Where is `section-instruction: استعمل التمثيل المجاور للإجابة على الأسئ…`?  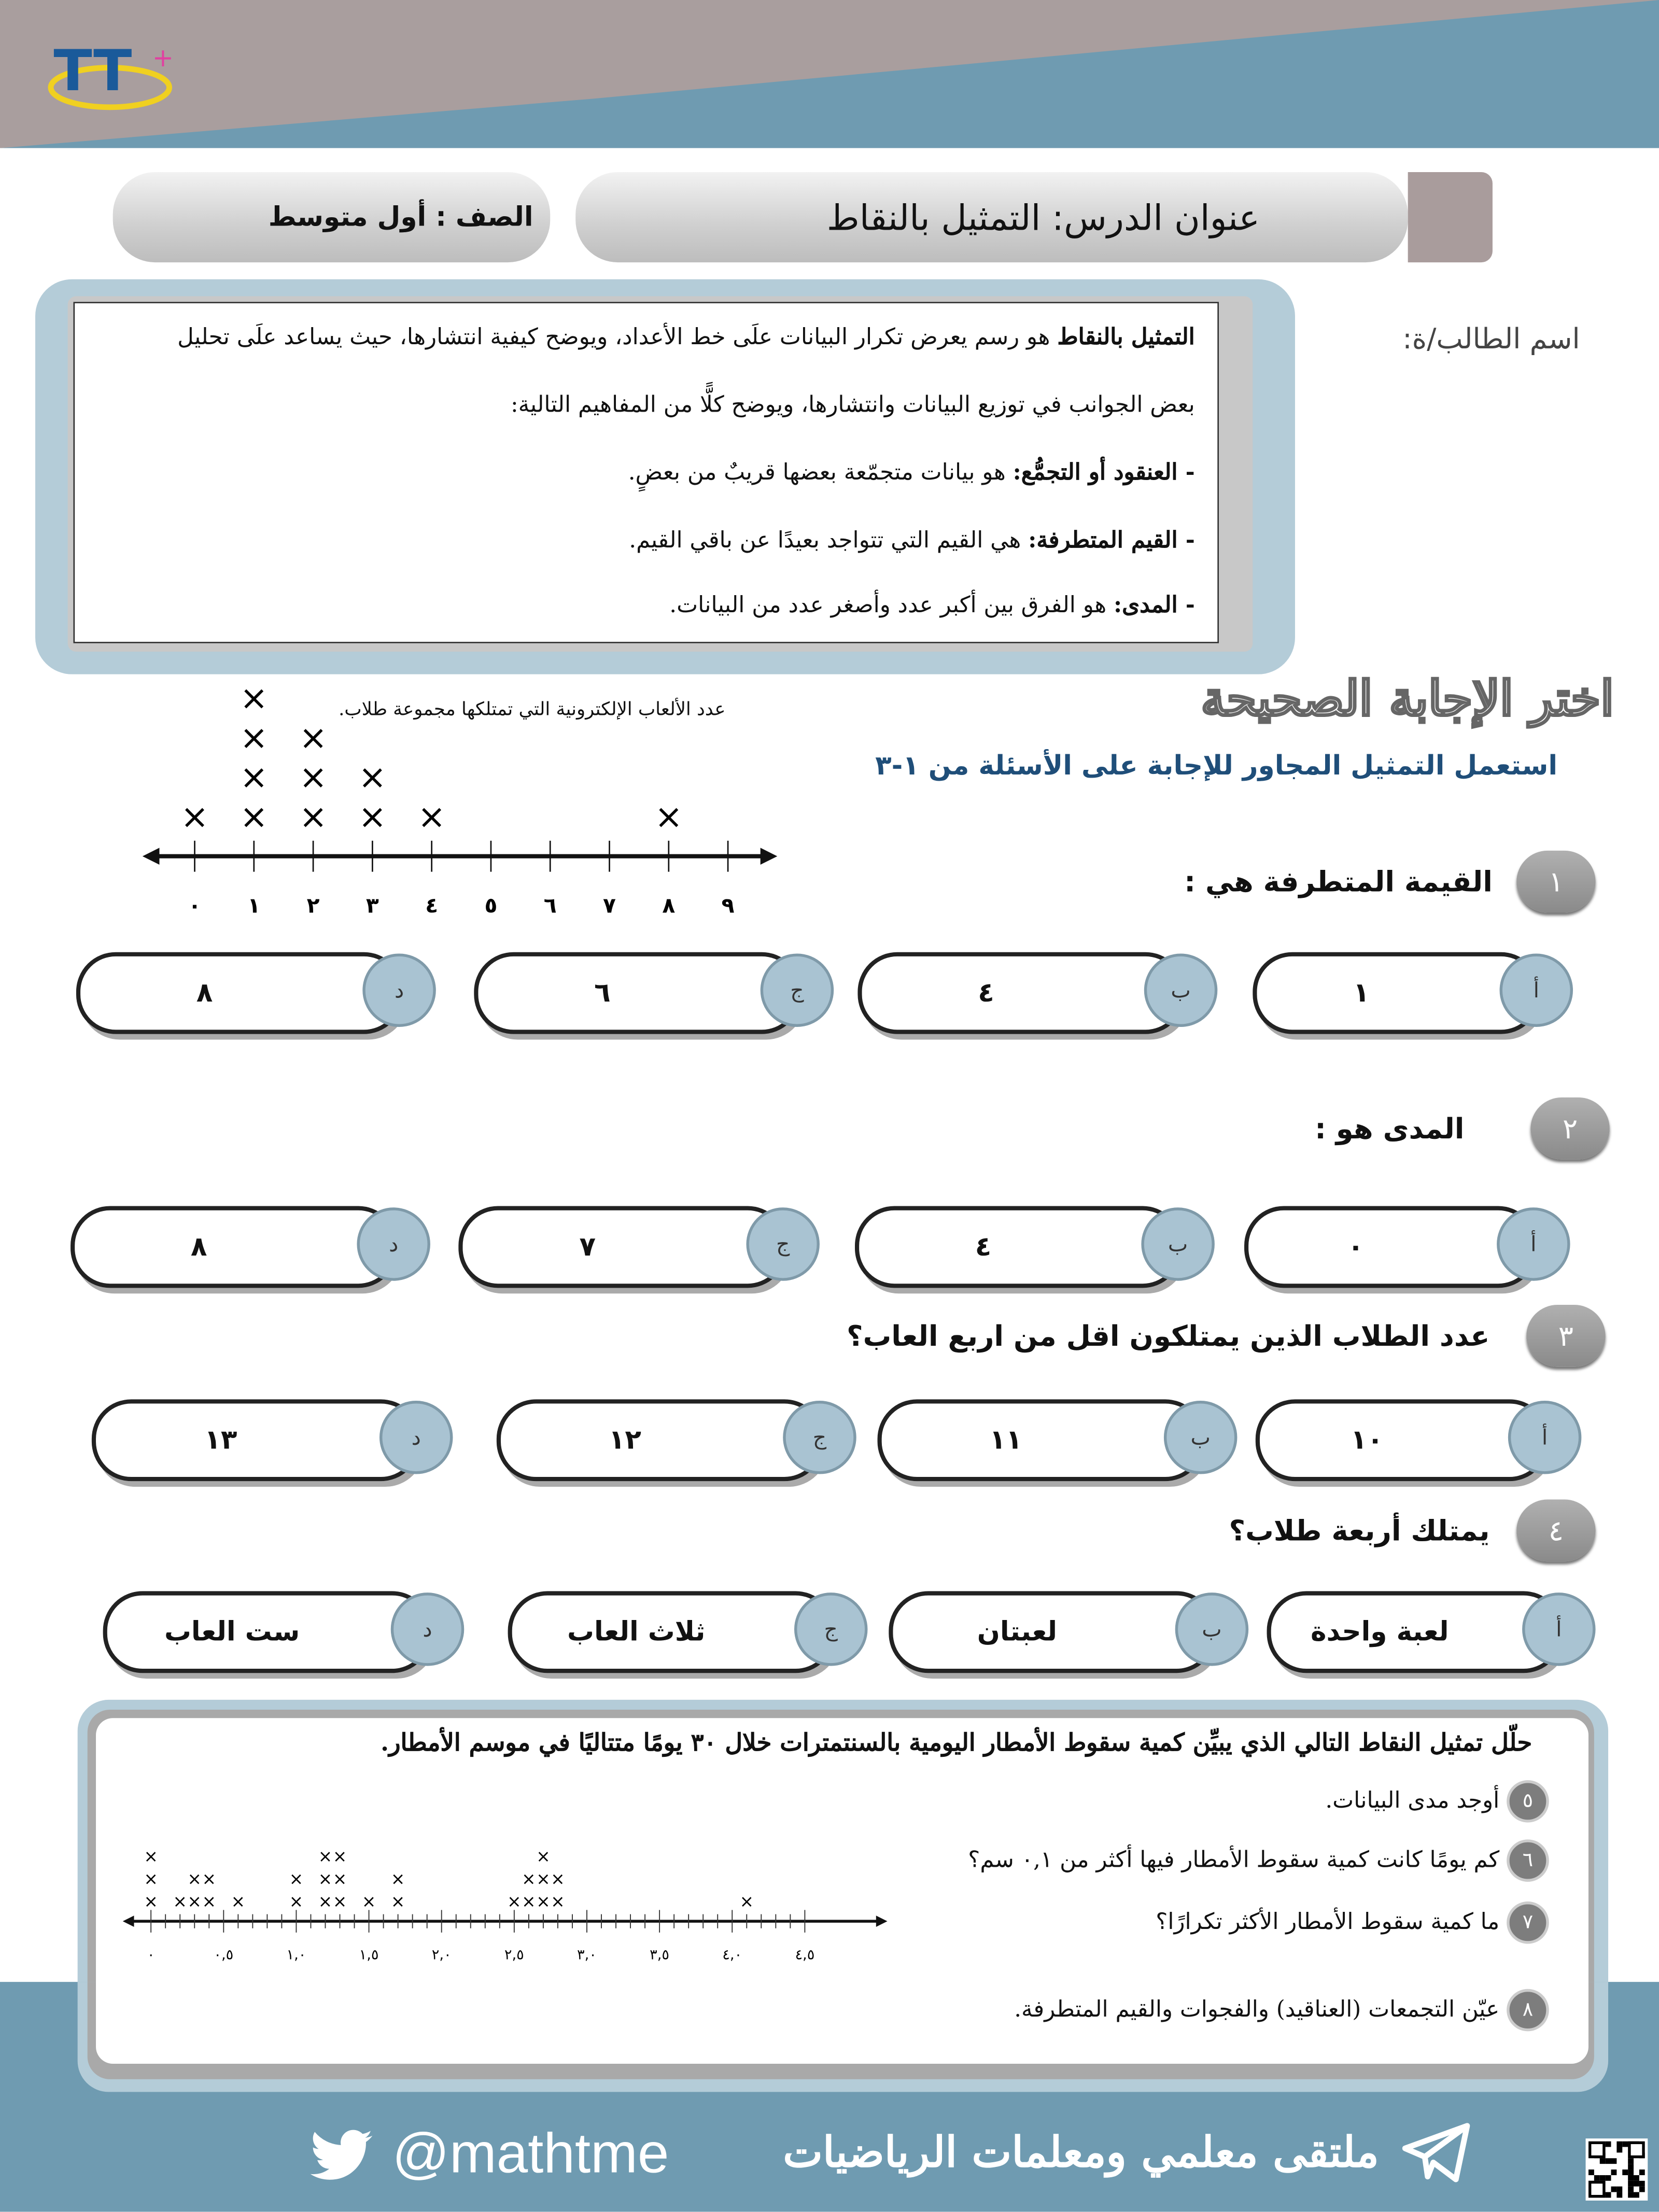
section-instruction: استعمل التمثيل المجاور للإجابة على الأسئ… is located at coordinates (1216, 766).